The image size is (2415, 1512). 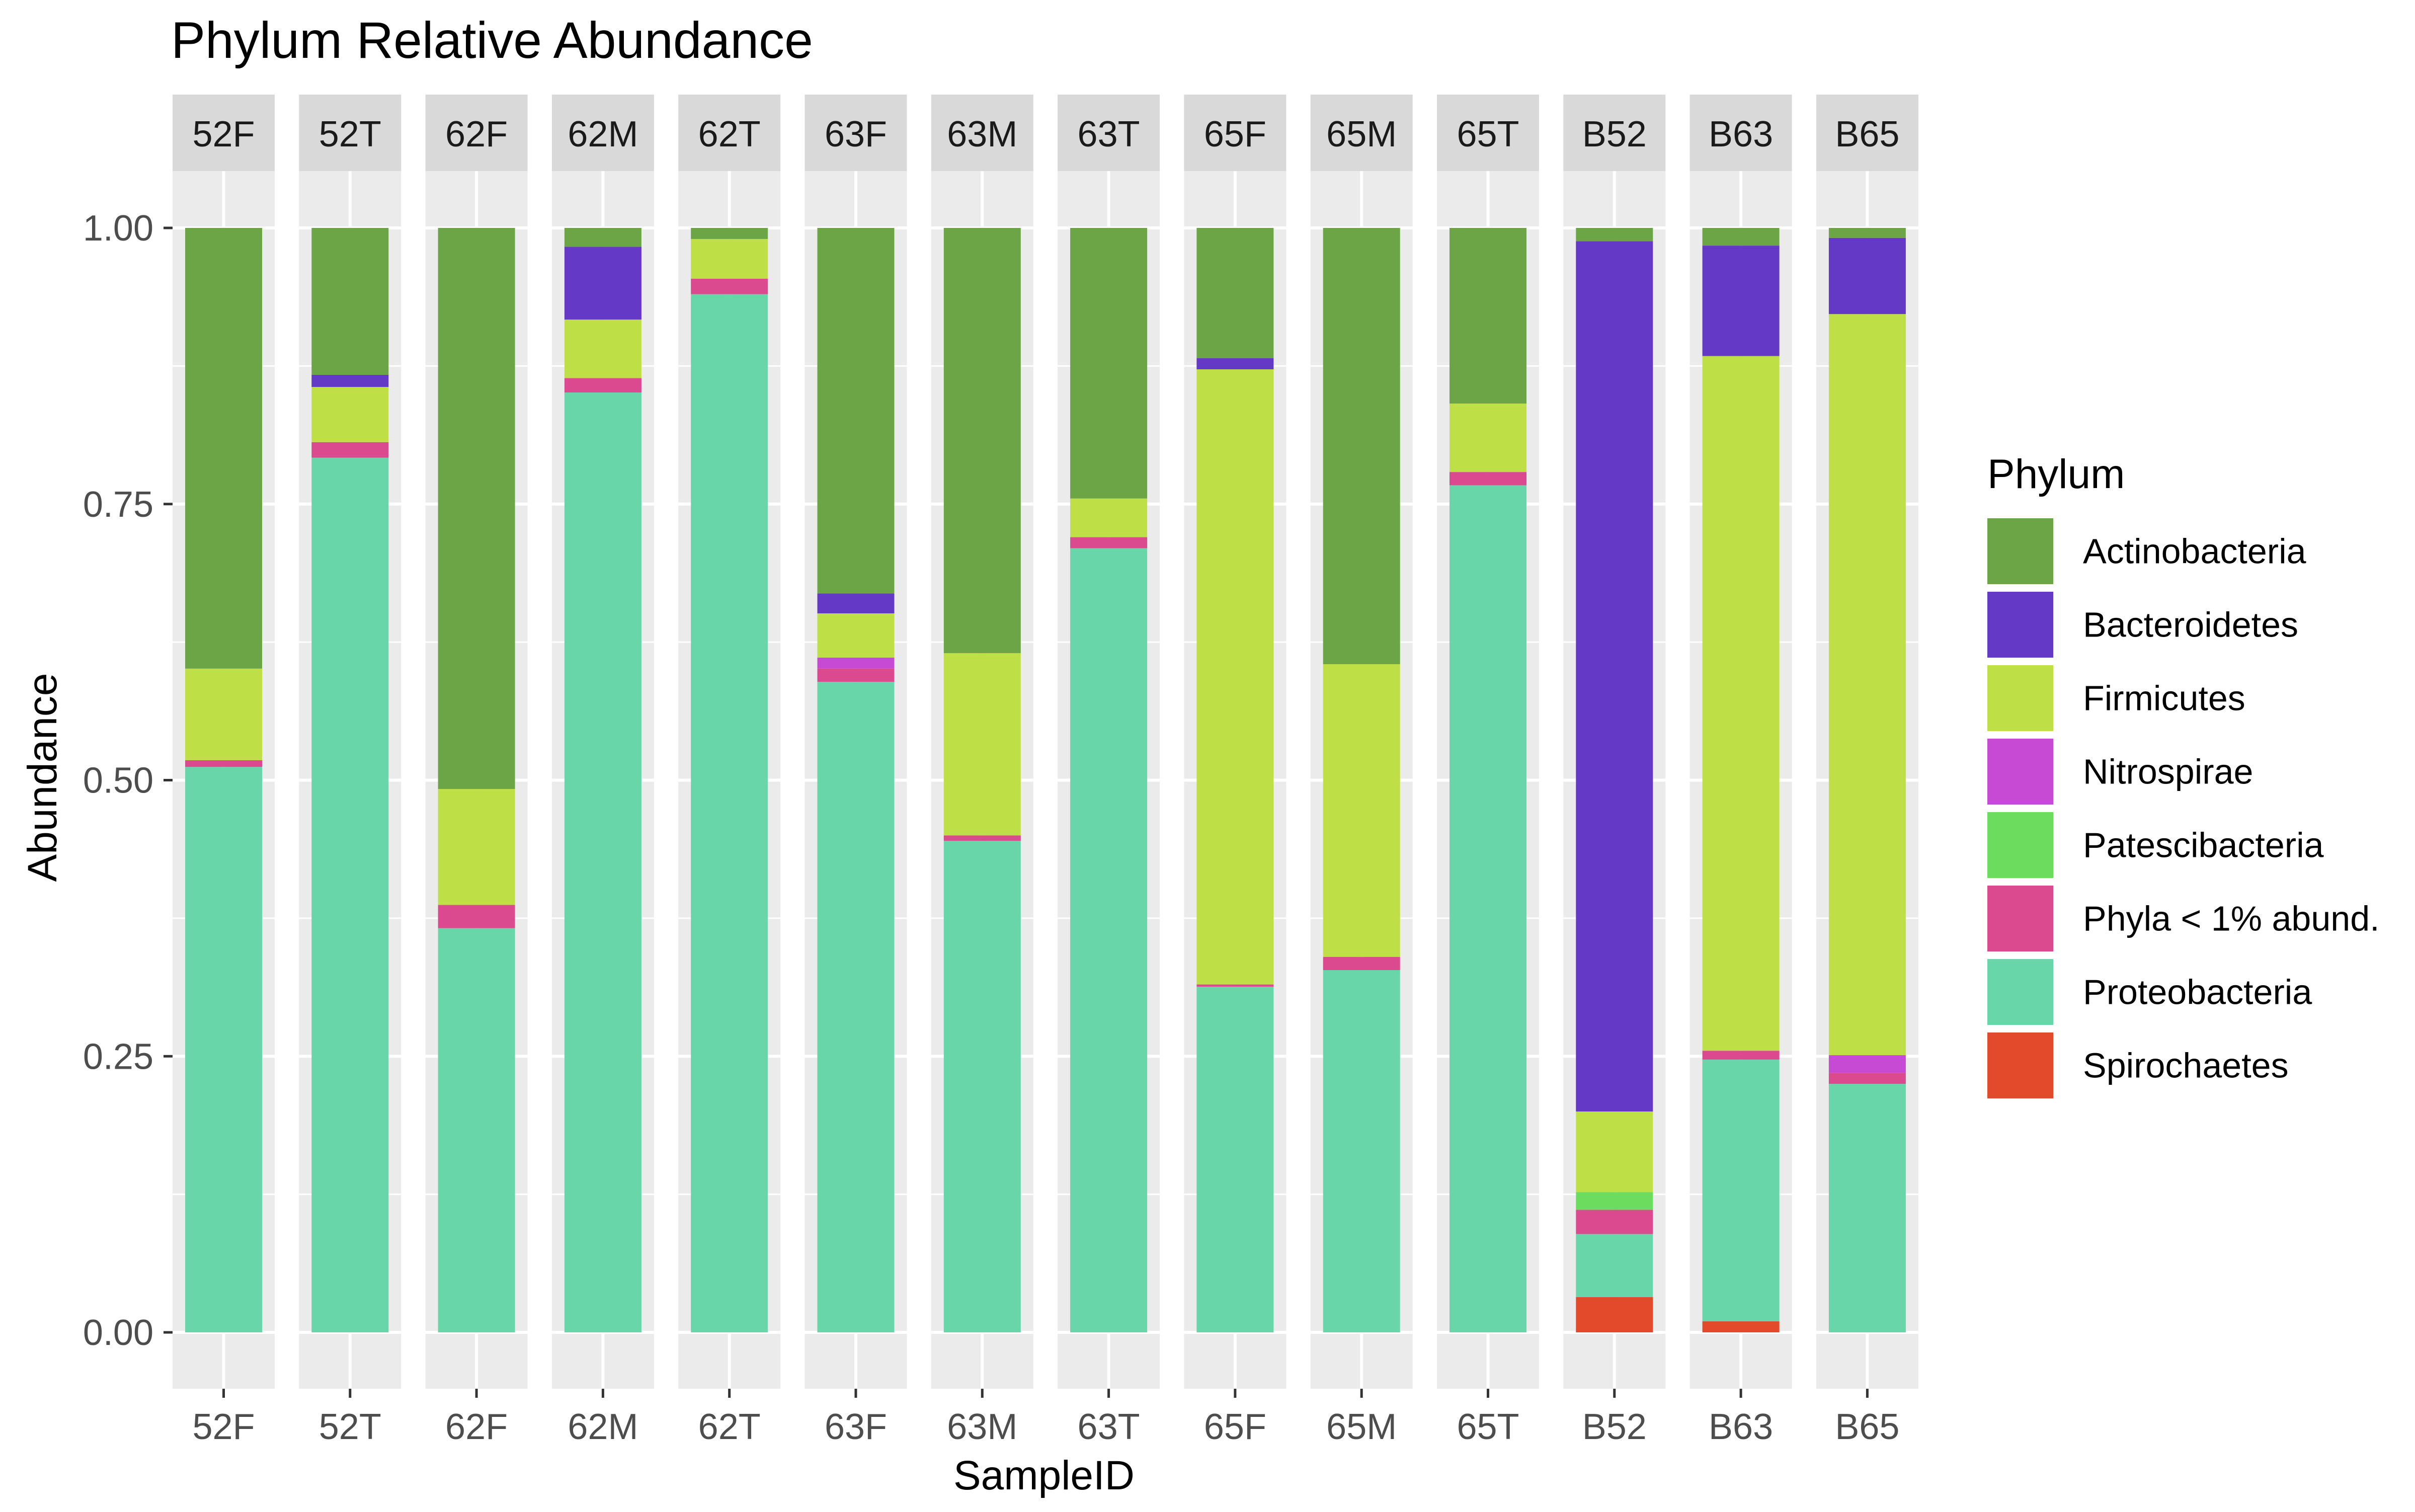 I want to click on bar-segment-B52-firmicutes, so click(x=1615, y=1151).